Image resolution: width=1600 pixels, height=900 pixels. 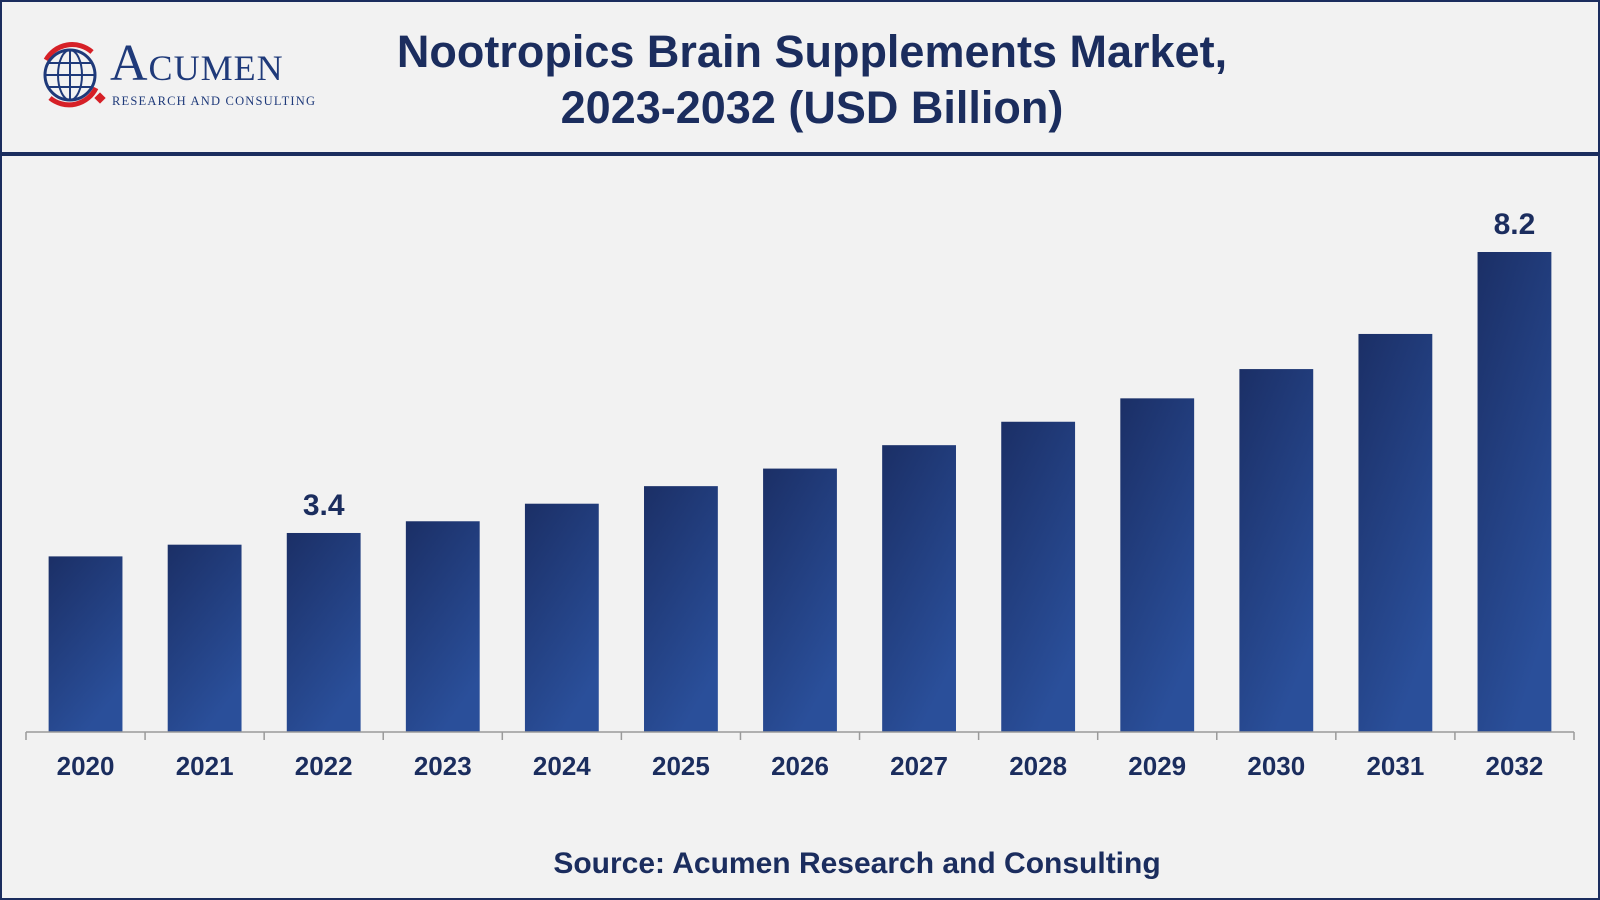 What do you see at coordinates (205, 766) in the screenshot?
I see `x-tick-label: 2021` at bounding box center [205, 766].